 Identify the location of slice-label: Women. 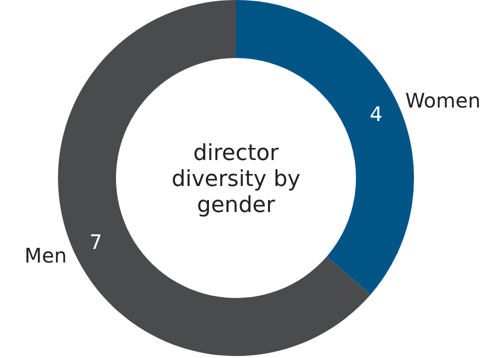
(443, 100).